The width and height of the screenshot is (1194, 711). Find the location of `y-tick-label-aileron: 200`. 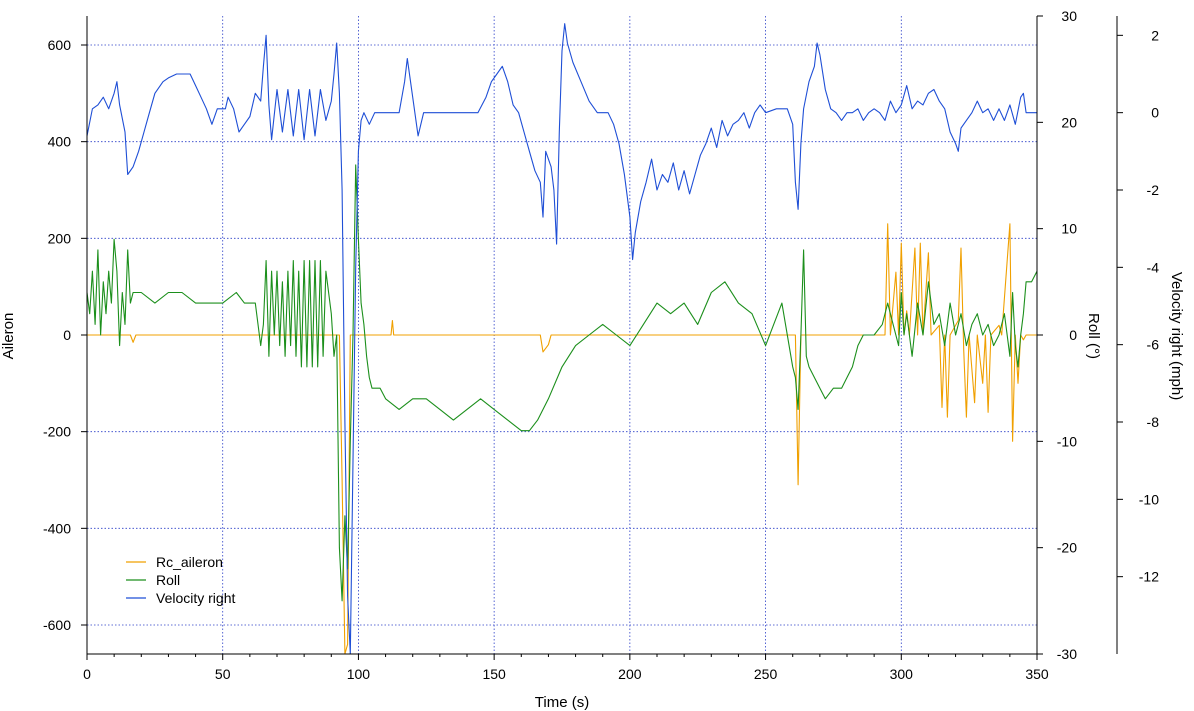

y-tick-label-aileron: 200 is located at coordinates (60, 238).